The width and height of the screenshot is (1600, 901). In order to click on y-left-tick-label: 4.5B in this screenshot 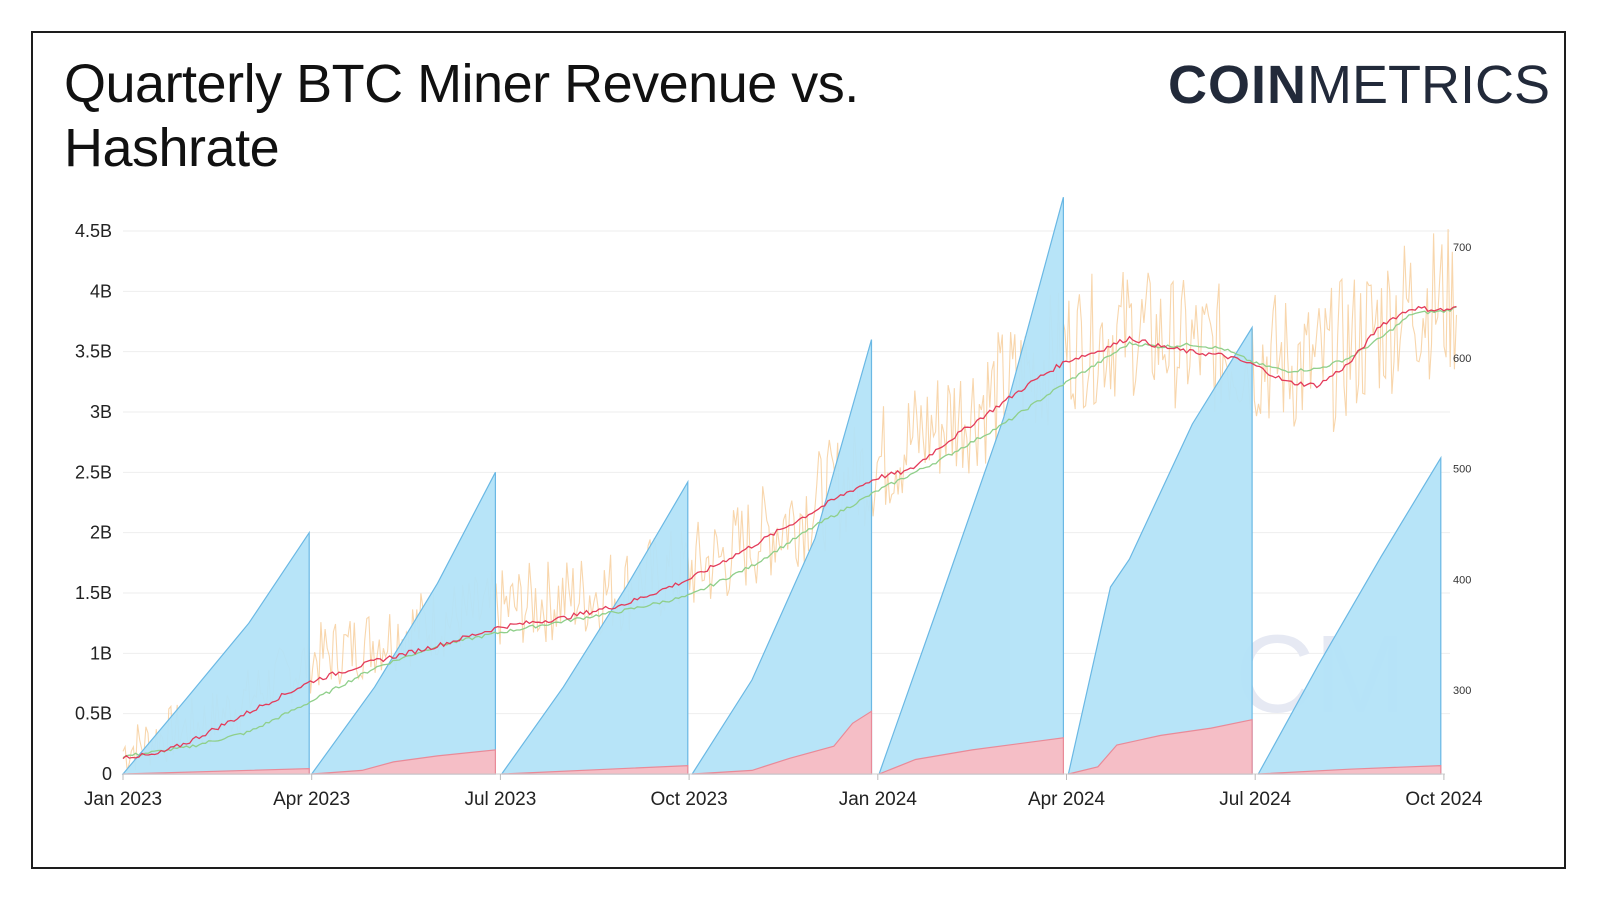, I will do `click(93, 231)`.